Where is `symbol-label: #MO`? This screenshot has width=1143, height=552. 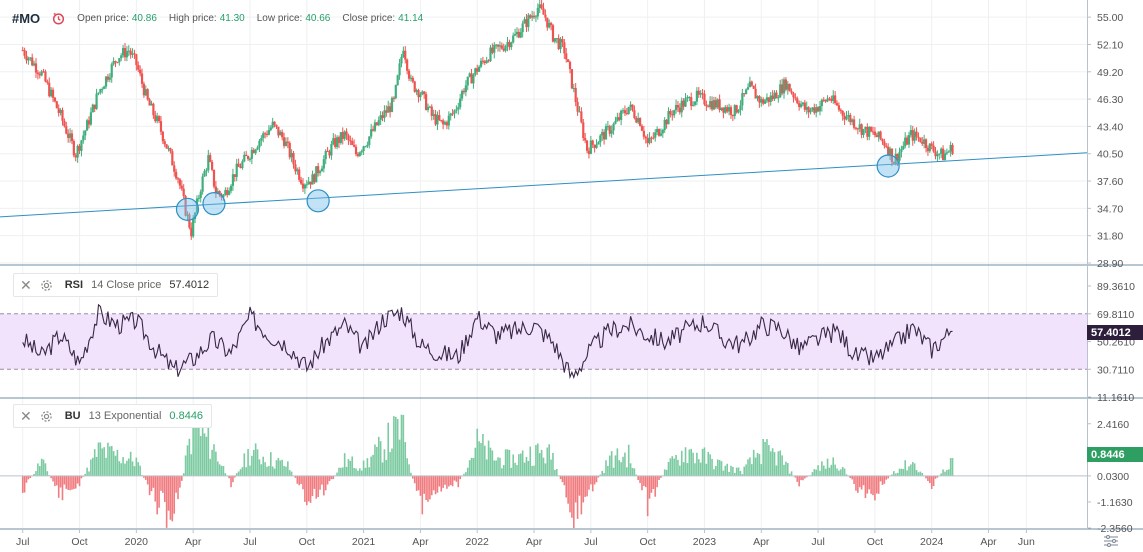
symbol-label: #MO is located at coordinates (26, 18).